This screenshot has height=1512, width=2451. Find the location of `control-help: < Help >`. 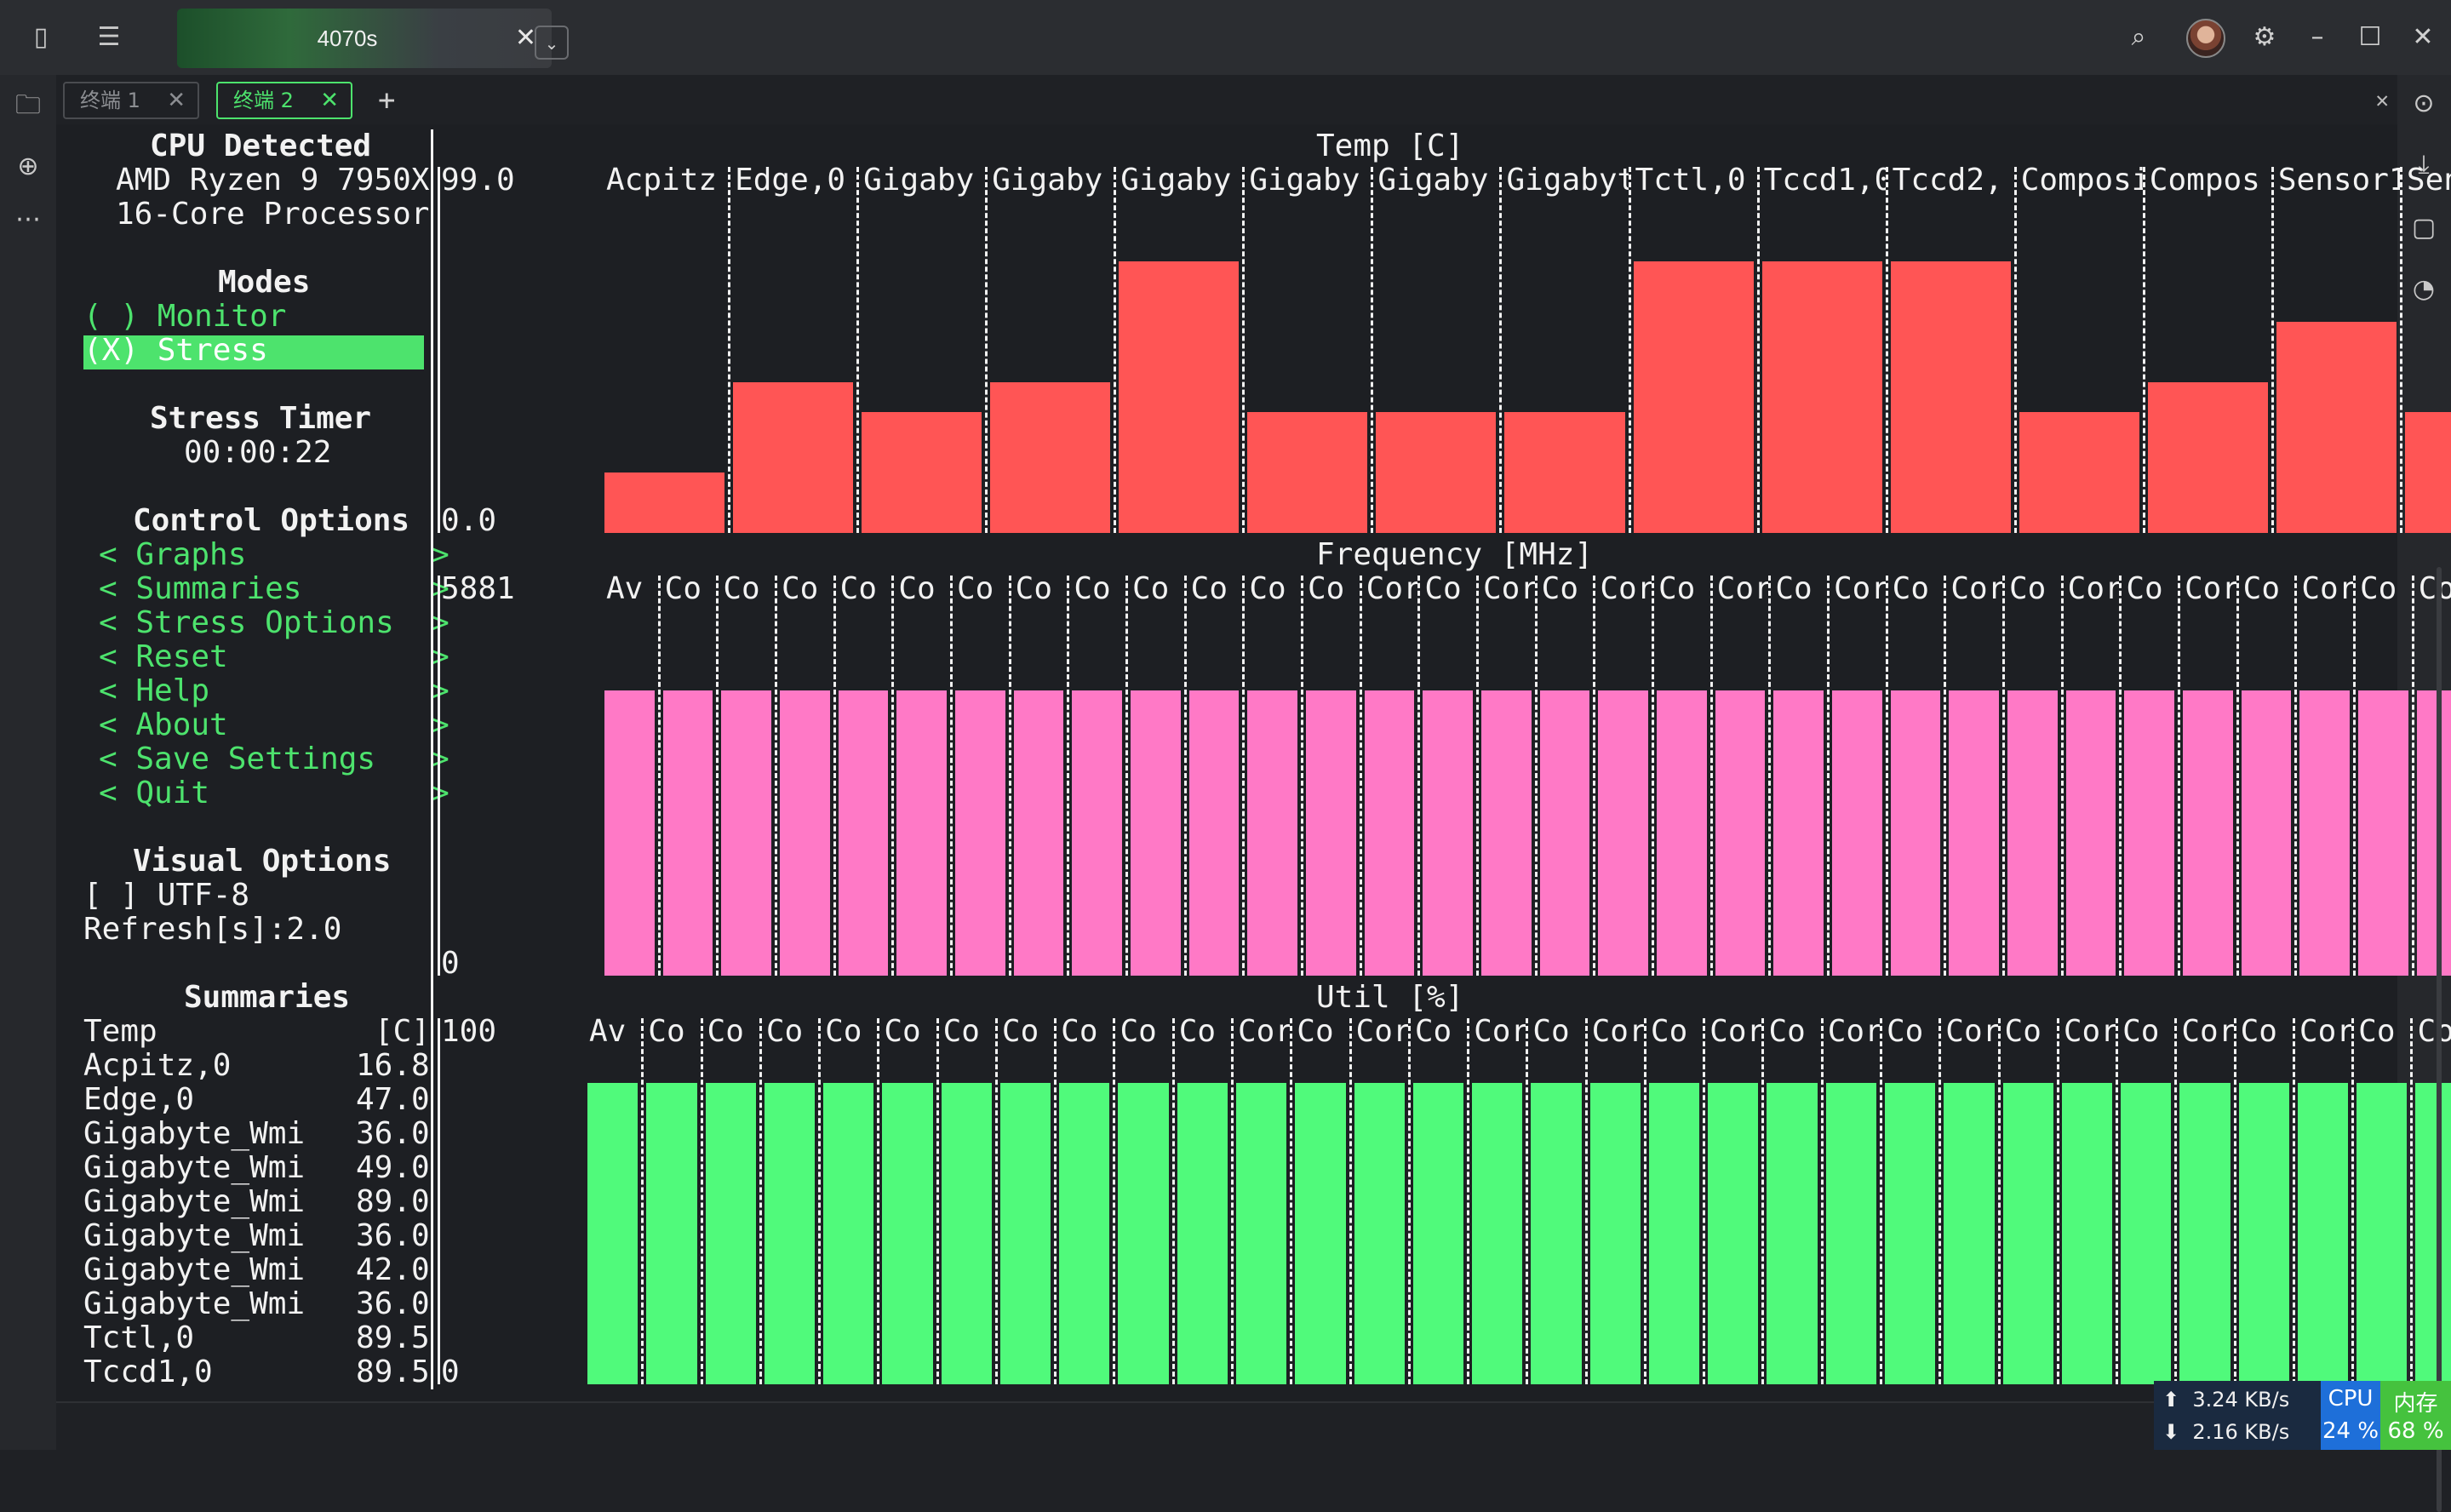

control-help: < Help > is located at coordinates (274, 690).